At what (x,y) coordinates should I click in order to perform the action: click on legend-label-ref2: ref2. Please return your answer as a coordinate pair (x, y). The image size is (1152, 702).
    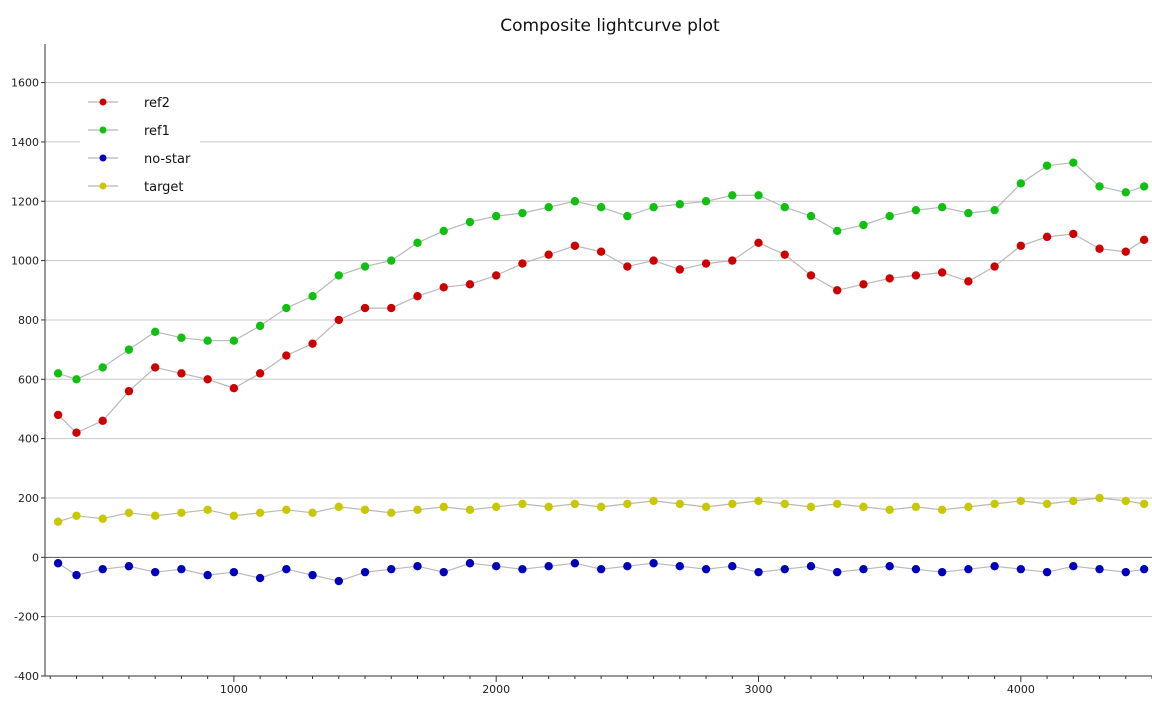
    Looking at the image, I should click on (157, 103).